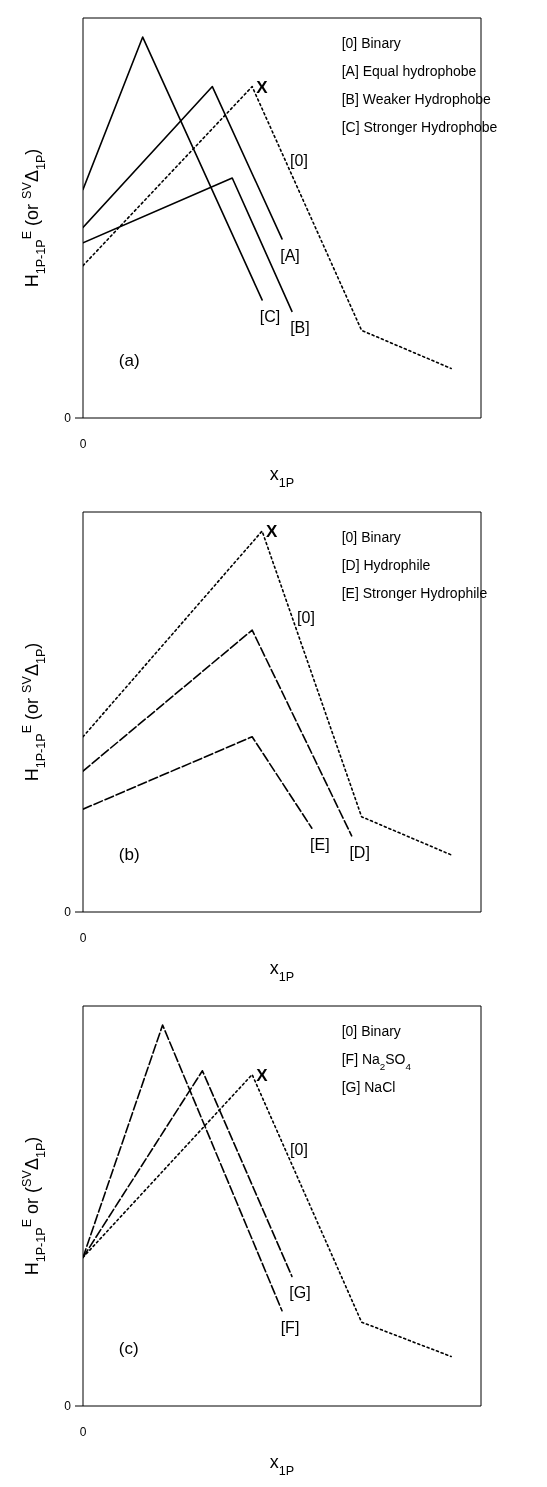  Describe the element at coordinates (128, 1348) in the screenshot. I see `annotation: (c)` at that location.